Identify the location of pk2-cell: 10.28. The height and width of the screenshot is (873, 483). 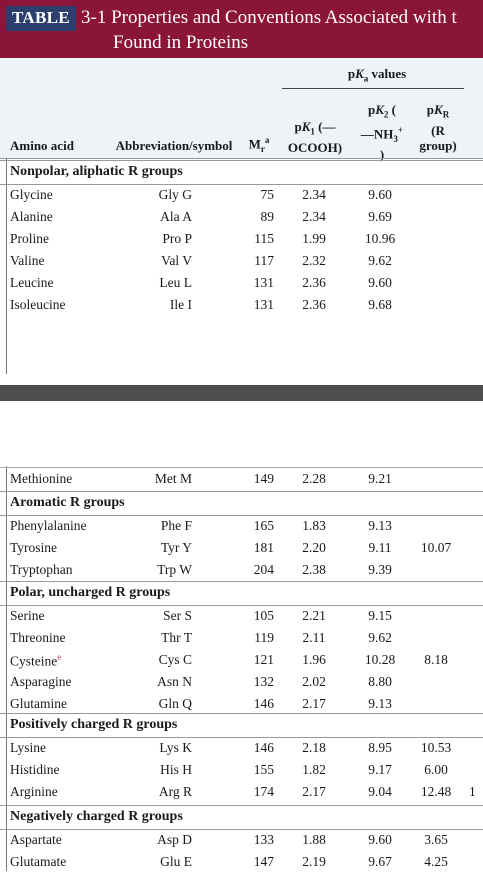
(380, 659).